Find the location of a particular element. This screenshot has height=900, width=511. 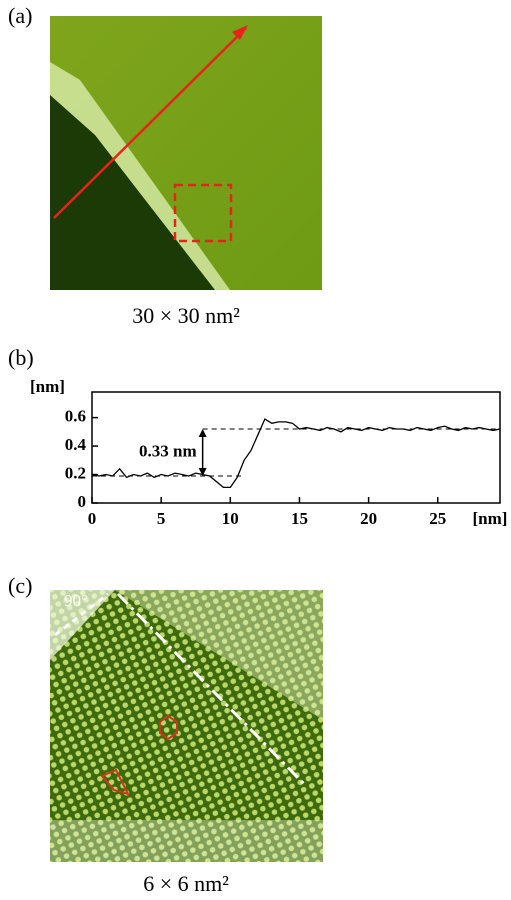

caption: 30 × 30 nm² is located at coordinates (186, 315).